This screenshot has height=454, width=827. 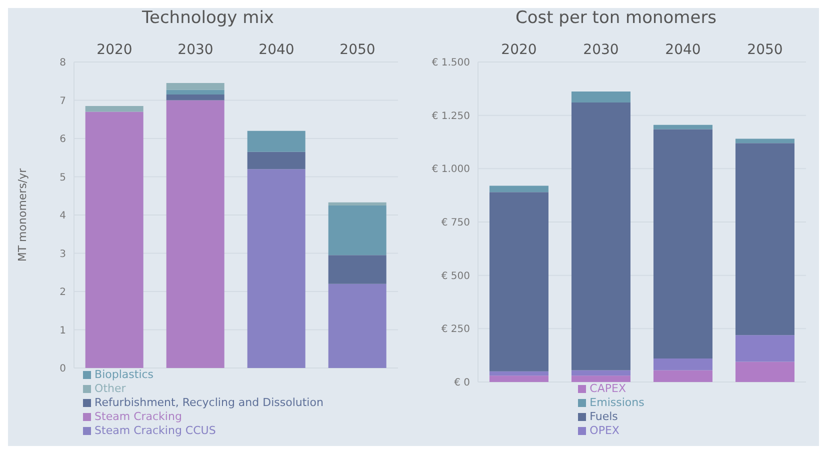 What do you see at coordinates (155, 430) in the screenshot?
I see `legend-label: Steam Cracking CCUS` at bounding box center [155, 430].